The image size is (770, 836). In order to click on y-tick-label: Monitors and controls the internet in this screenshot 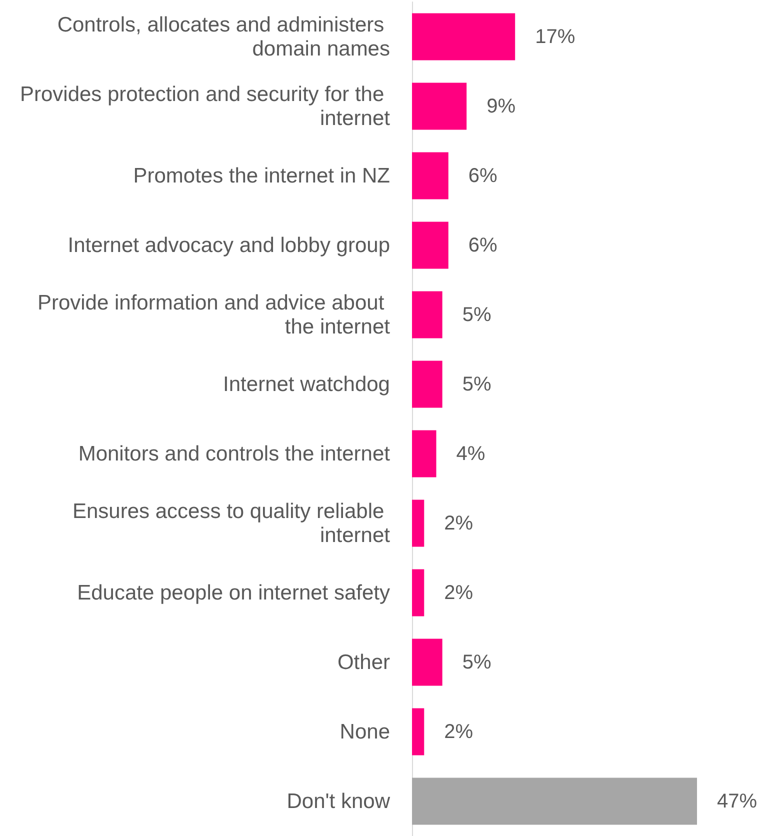, I will do `click(234, 454)`.